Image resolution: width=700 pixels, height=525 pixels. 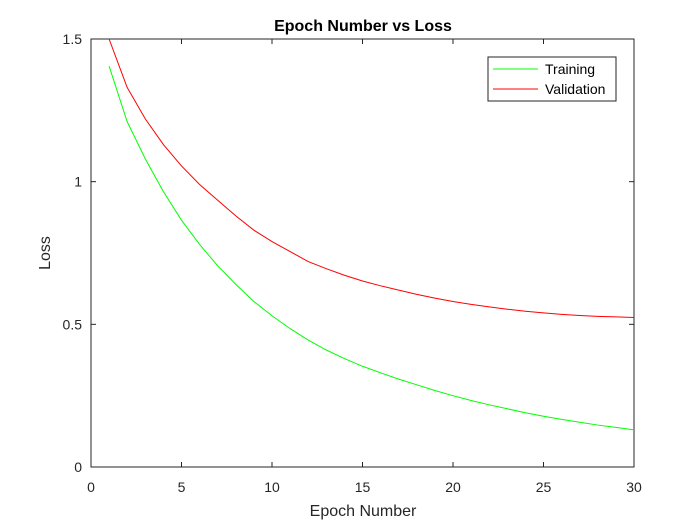 What do you see at coordinates (363, 511) in the screenshot?
I see `x-axis-label: Epoch Number` at bounding box center [363, 511].